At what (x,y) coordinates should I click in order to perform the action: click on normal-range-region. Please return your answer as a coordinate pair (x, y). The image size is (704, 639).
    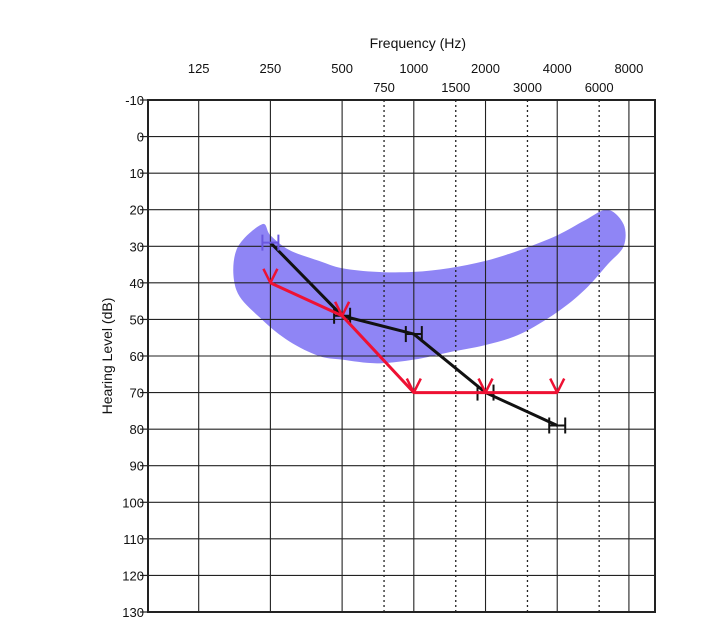
    Looking at the image, I should click on (429, 286).